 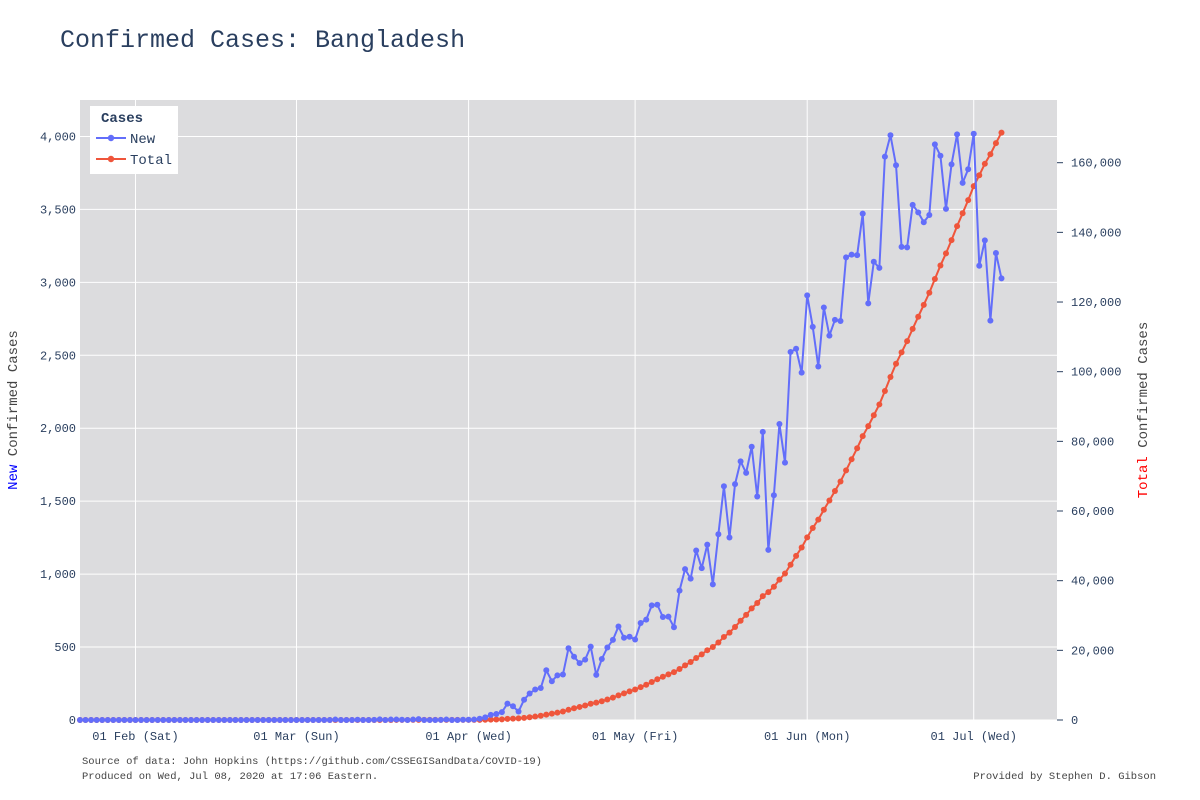 I want to click on left-tick-label: 1,000, so click(x=58, y=575).